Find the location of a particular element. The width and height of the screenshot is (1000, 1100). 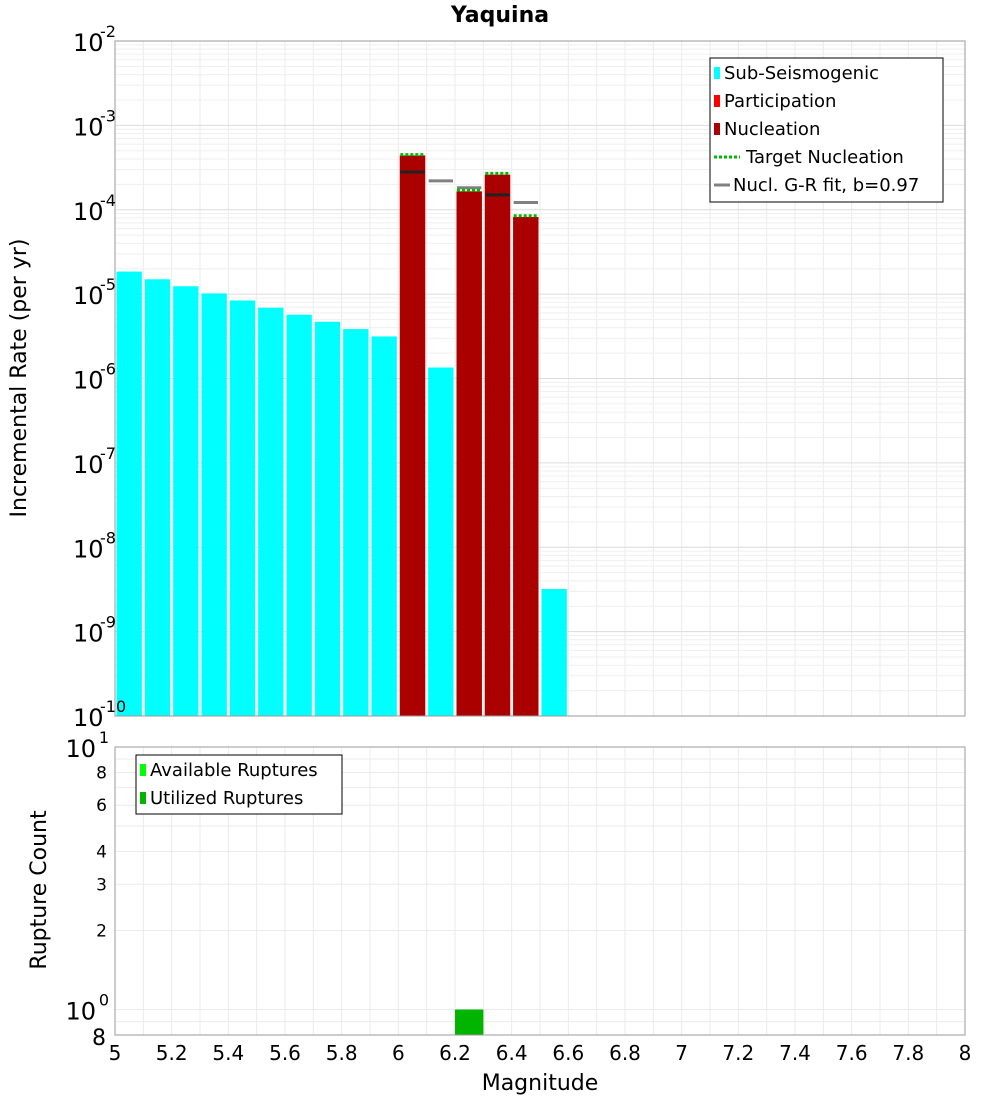

bottom-y-tick-label: 4 is located at coordinates (101, 852).